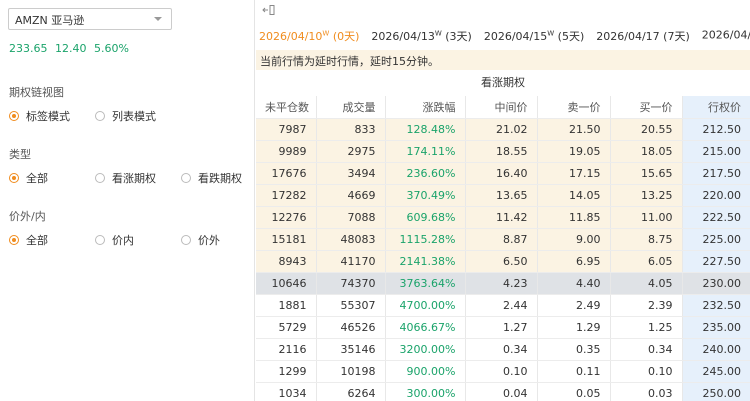  What do you see at coordinates (350, 217) in the screenshot?
I see `cell: 7088` at bounding box center [350, 217].